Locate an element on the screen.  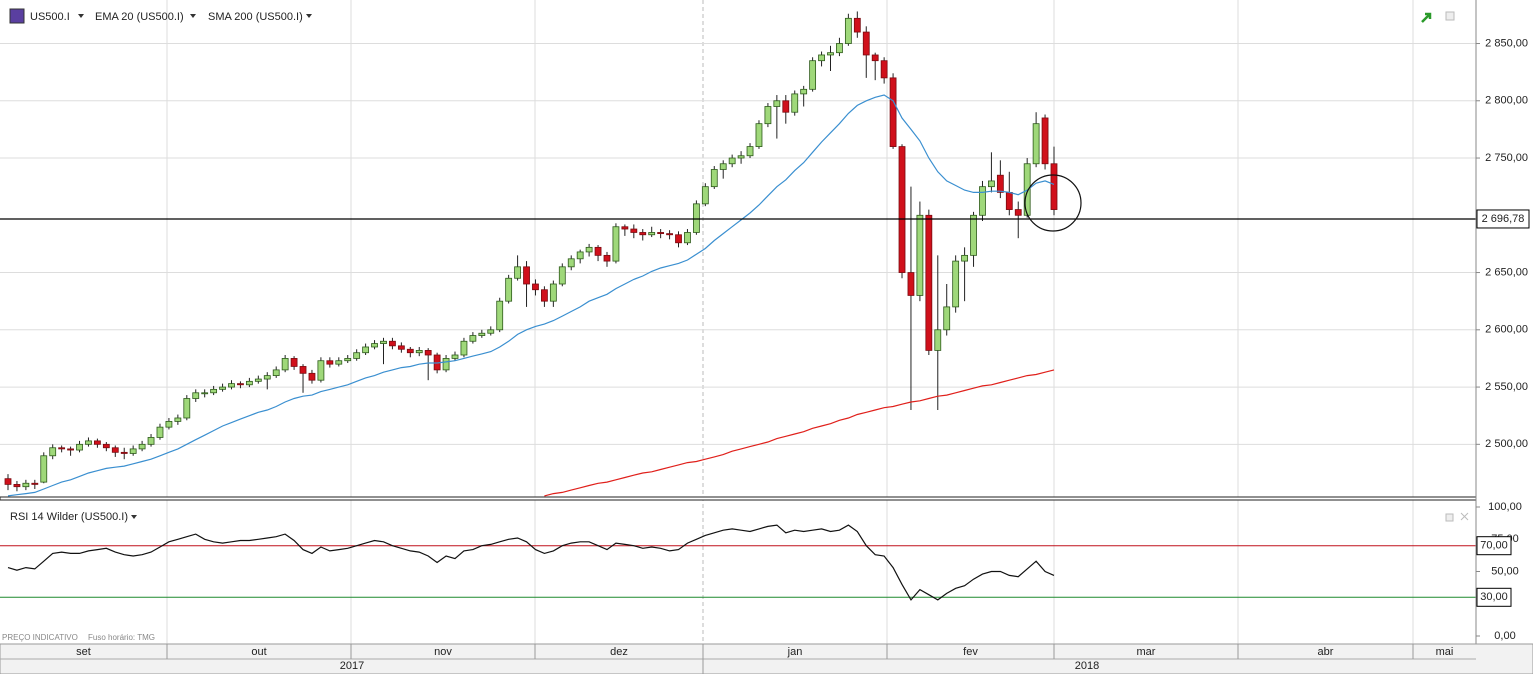
year-label: 2017 is located at coordinates (352, 666).